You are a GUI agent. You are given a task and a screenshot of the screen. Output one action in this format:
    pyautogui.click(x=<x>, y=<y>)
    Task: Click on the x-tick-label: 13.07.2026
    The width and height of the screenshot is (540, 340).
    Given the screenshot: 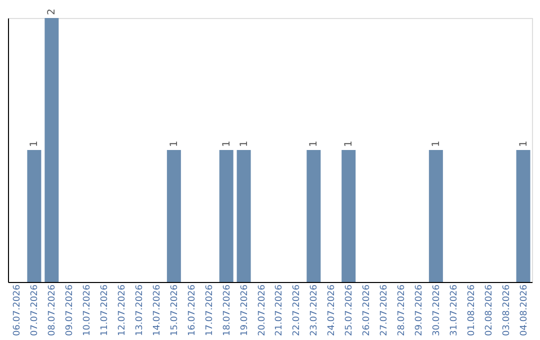 What is the action you would take?
    pyautogui.click(x=140, y=310)
    